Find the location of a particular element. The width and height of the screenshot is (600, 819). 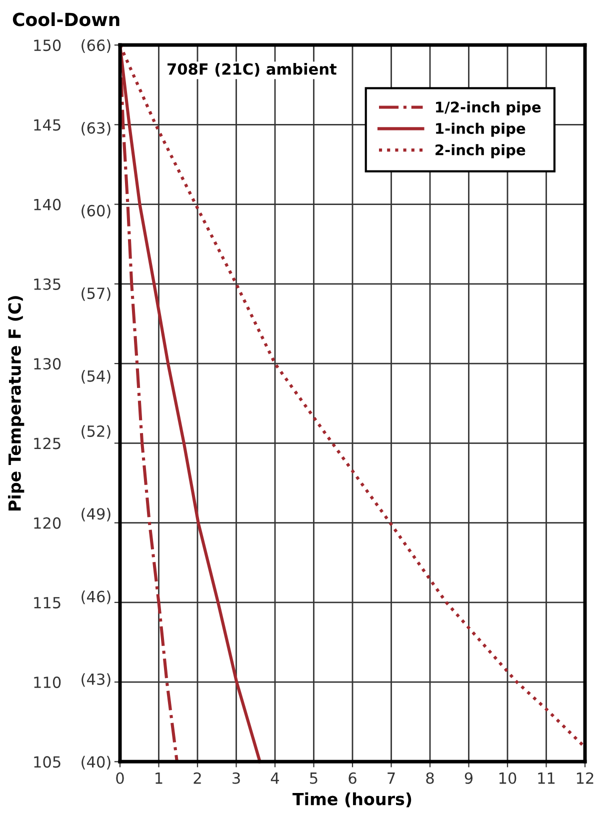

x-tick-label: 4 is located at coordinates (275, 778).